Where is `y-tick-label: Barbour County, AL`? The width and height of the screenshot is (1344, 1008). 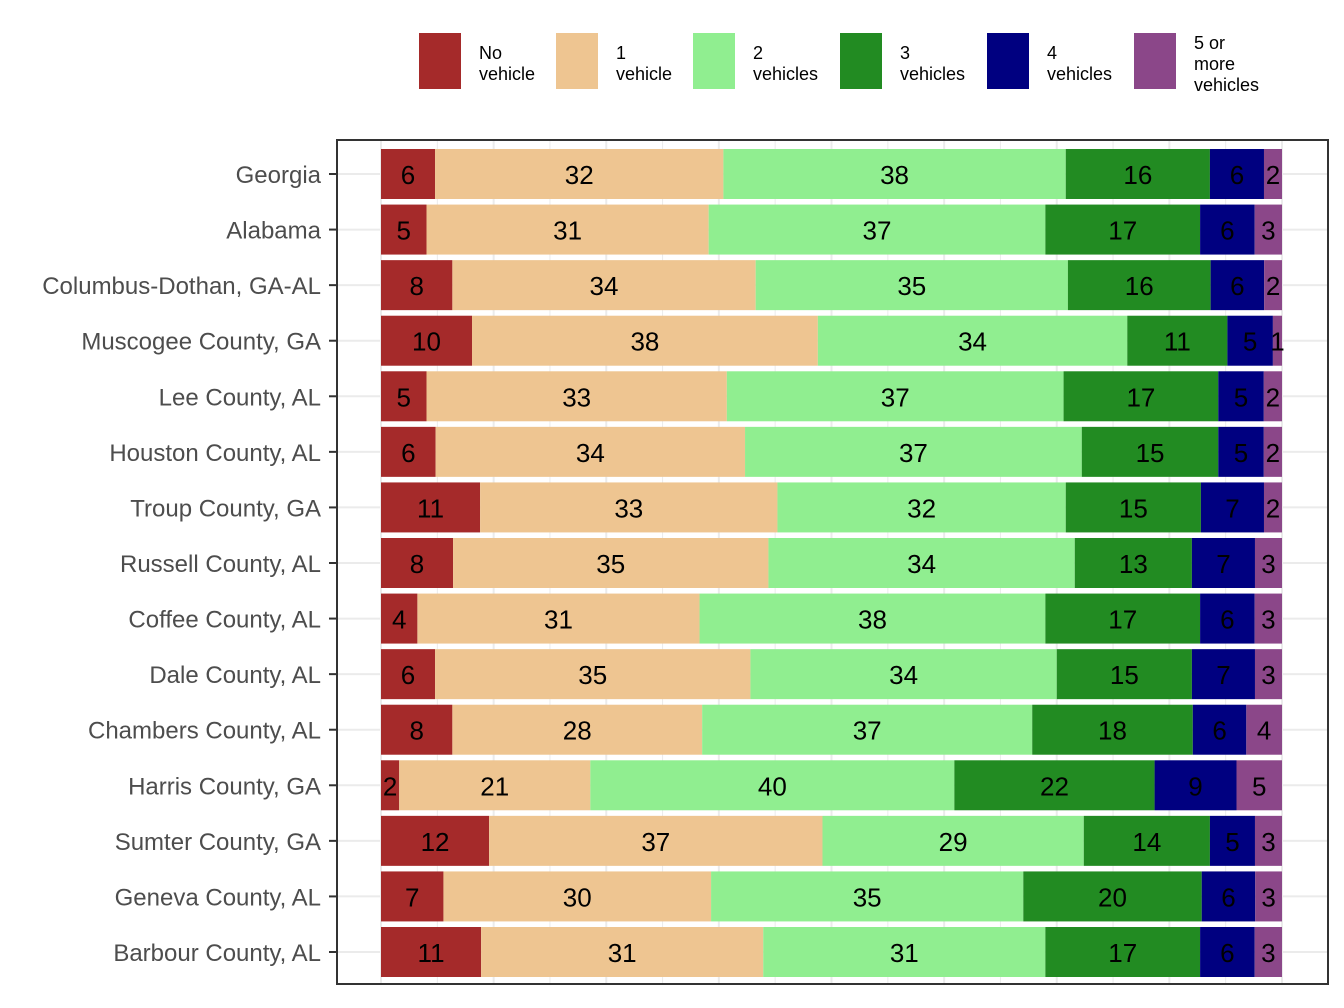
y-tick-label: Barbour County, AL is located at coordinates (217, 953).